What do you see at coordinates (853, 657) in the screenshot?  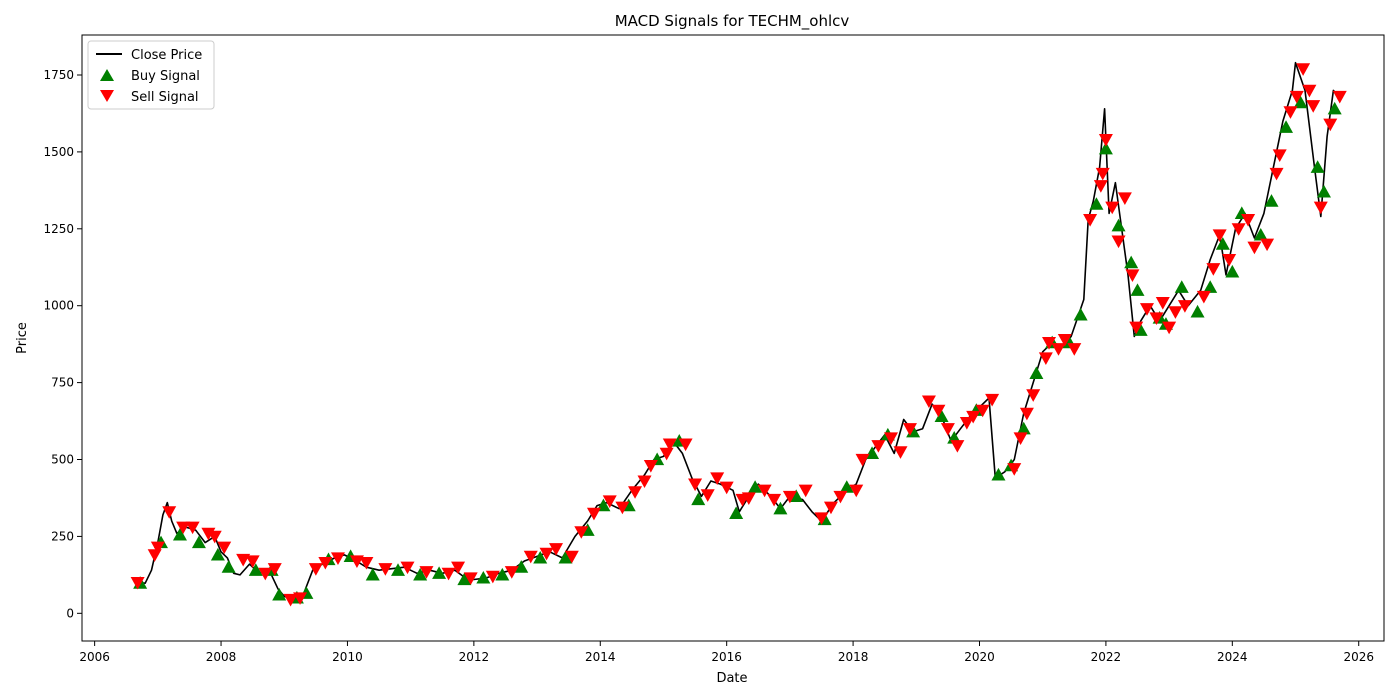 I see `x-tick-label: 2018` at bounding box center [853, 657].